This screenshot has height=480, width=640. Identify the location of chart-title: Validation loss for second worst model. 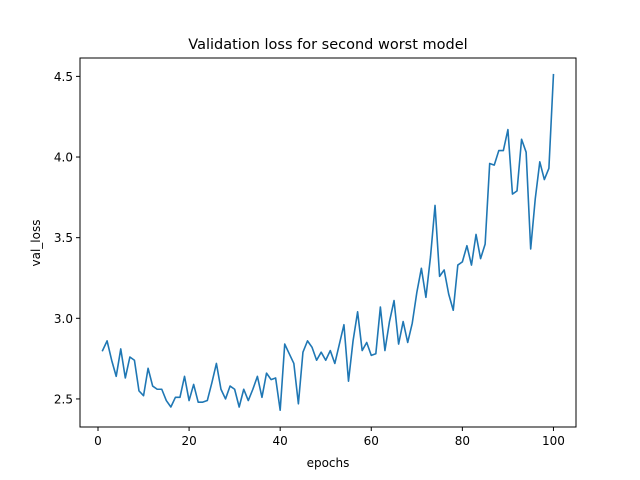
(327, 45).